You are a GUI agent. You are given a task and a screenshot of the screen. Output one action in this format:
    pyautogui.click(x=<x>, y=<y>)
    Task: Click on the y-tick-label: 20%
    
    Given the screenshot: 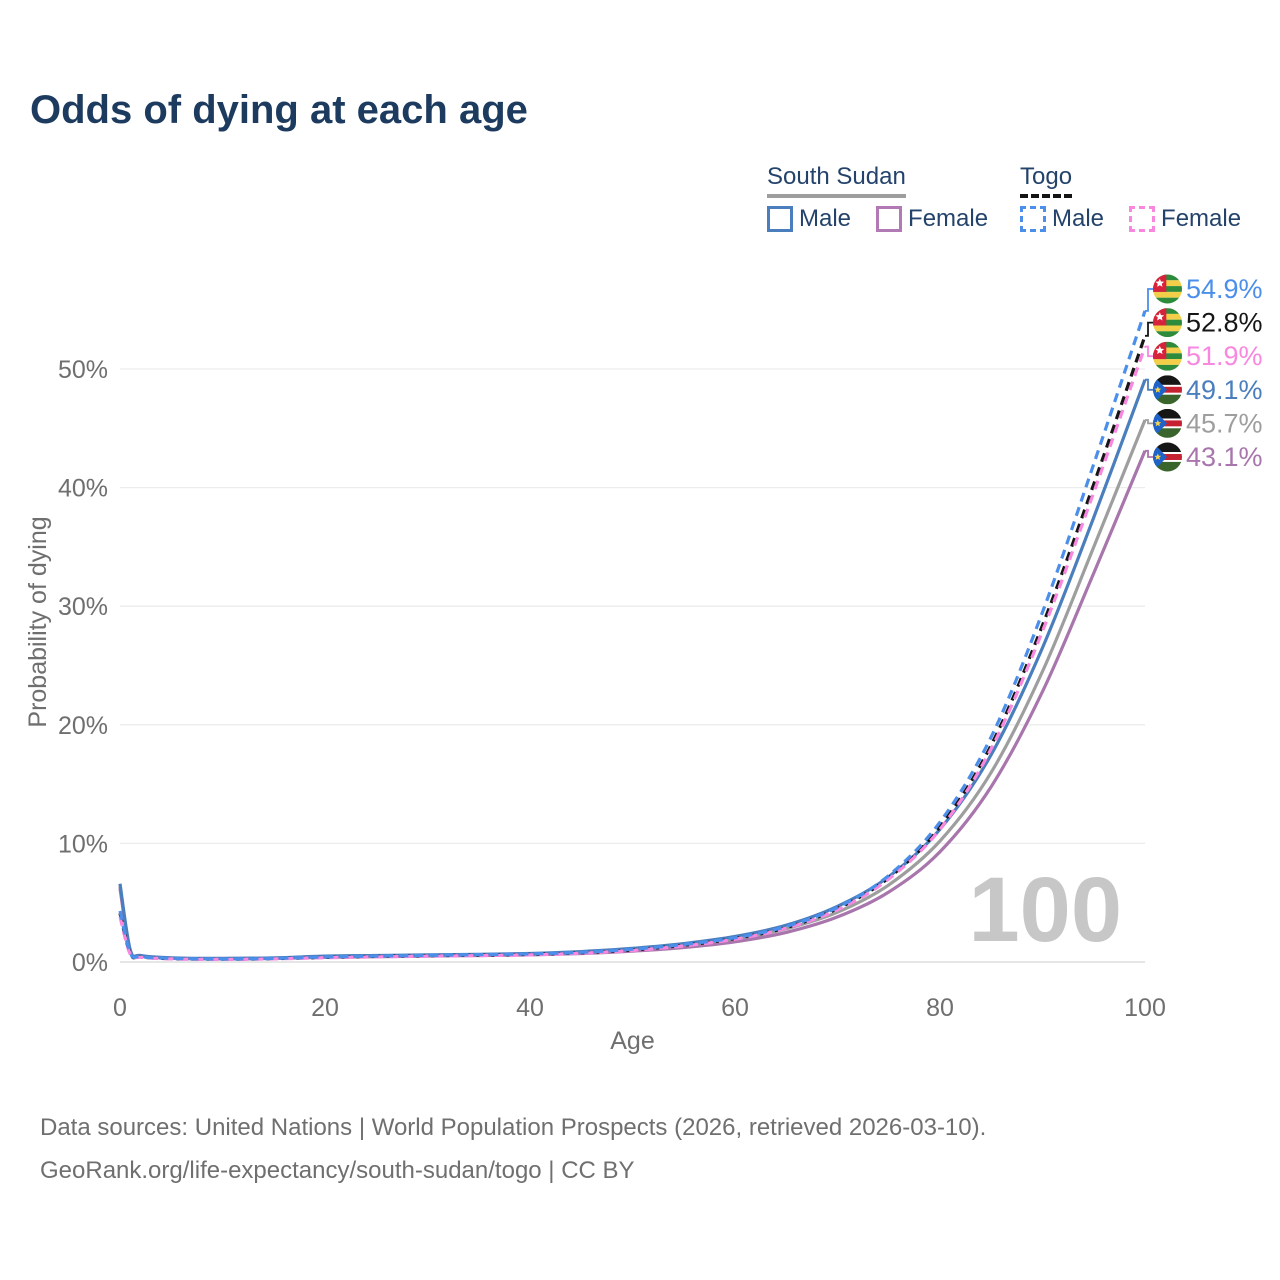 What is the action you would take?
    pyautogui.click(x=83, y=726)
    